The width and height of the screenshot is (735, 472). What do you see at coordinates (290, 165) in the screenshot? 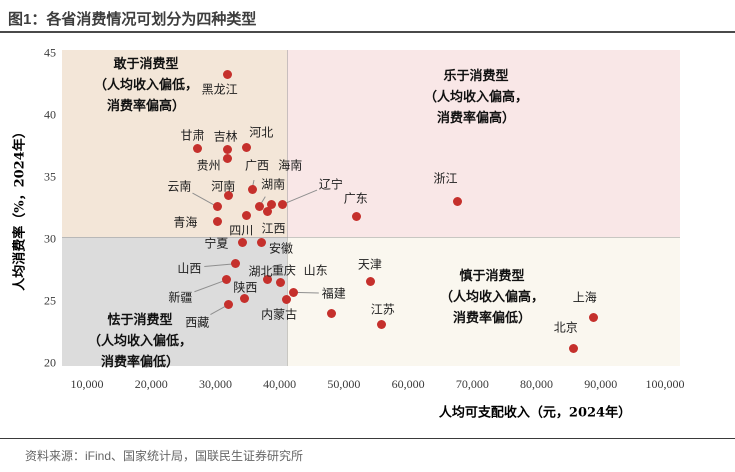
I see `province-label-海南: 海南` at bounding box center [290, 165].